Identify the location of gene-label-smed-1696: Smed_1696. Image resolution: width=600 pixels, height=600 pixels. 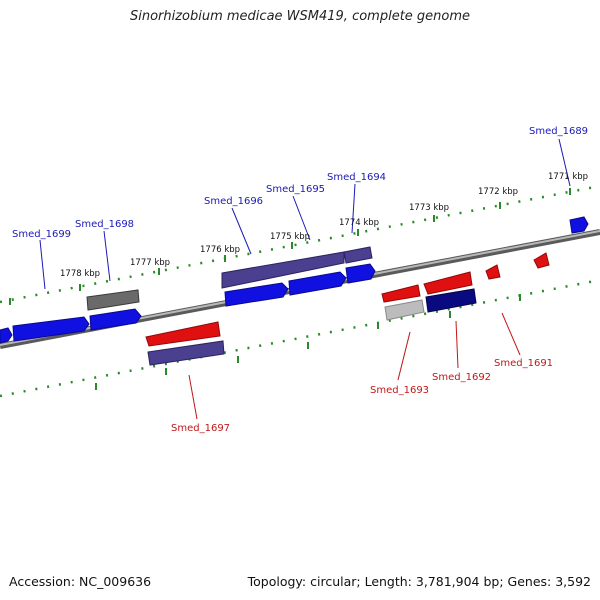
(233, 201).